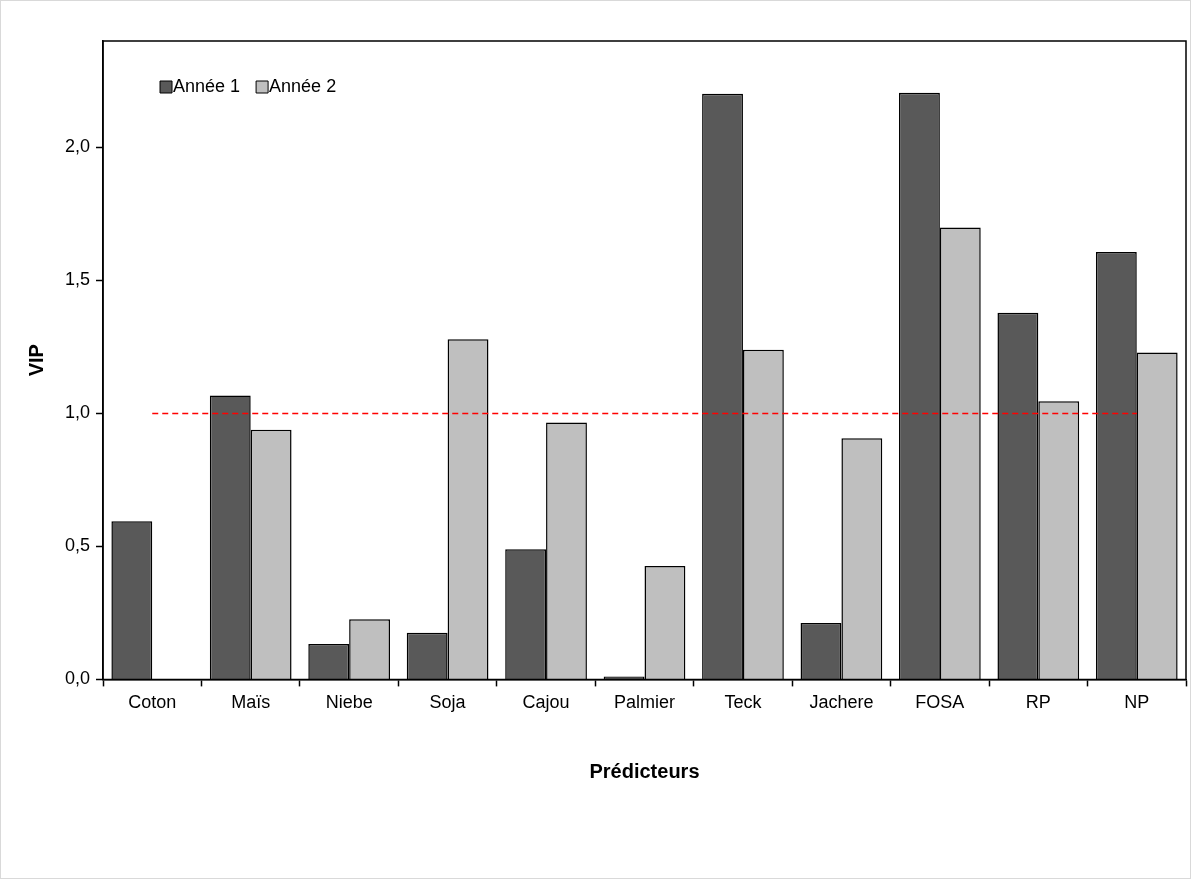 The width and height of the screenshot is (1191, 879). I want to click on y-tick-label: 0,5, so click(77, 545).